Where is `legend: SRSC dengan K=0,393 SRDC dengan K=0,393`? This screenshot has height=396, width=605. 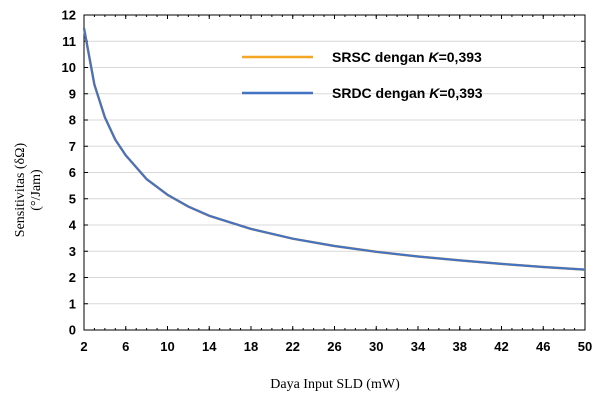
legend: SRSC dengan K=0,393 SRDC dengan K=0,393 is located at coordinates (362, 75).